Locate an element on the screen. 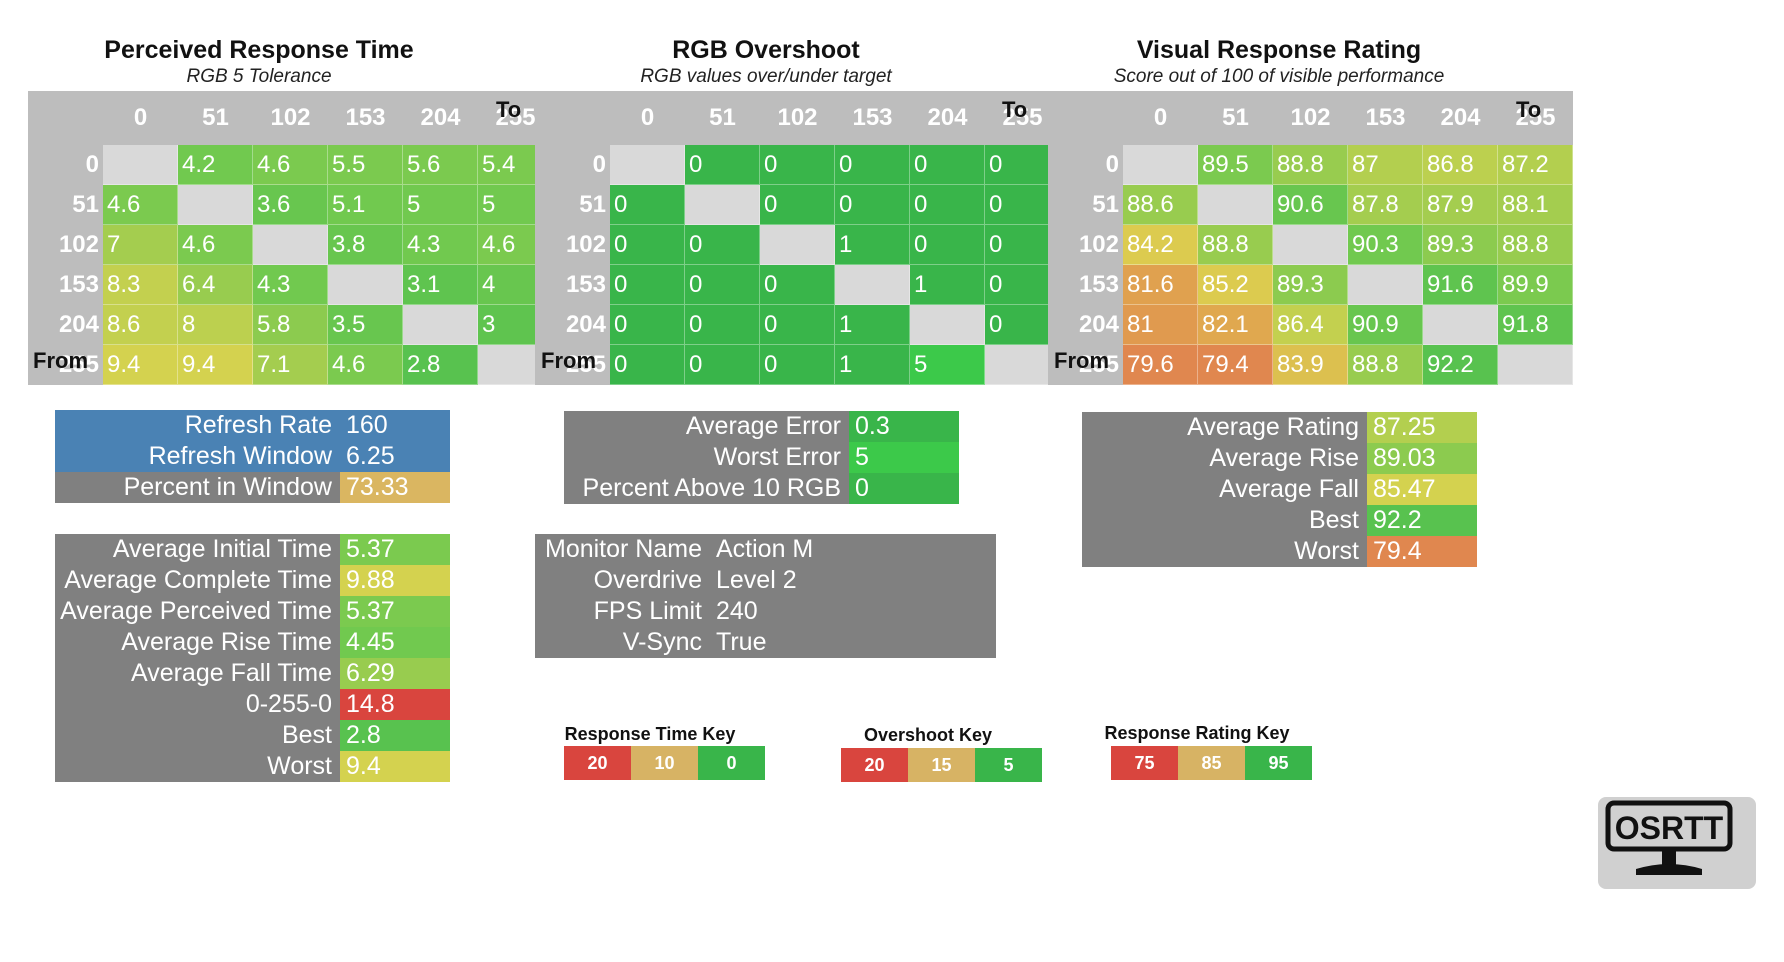  stat-value: 9.4 is located at coordinates (395, 766).